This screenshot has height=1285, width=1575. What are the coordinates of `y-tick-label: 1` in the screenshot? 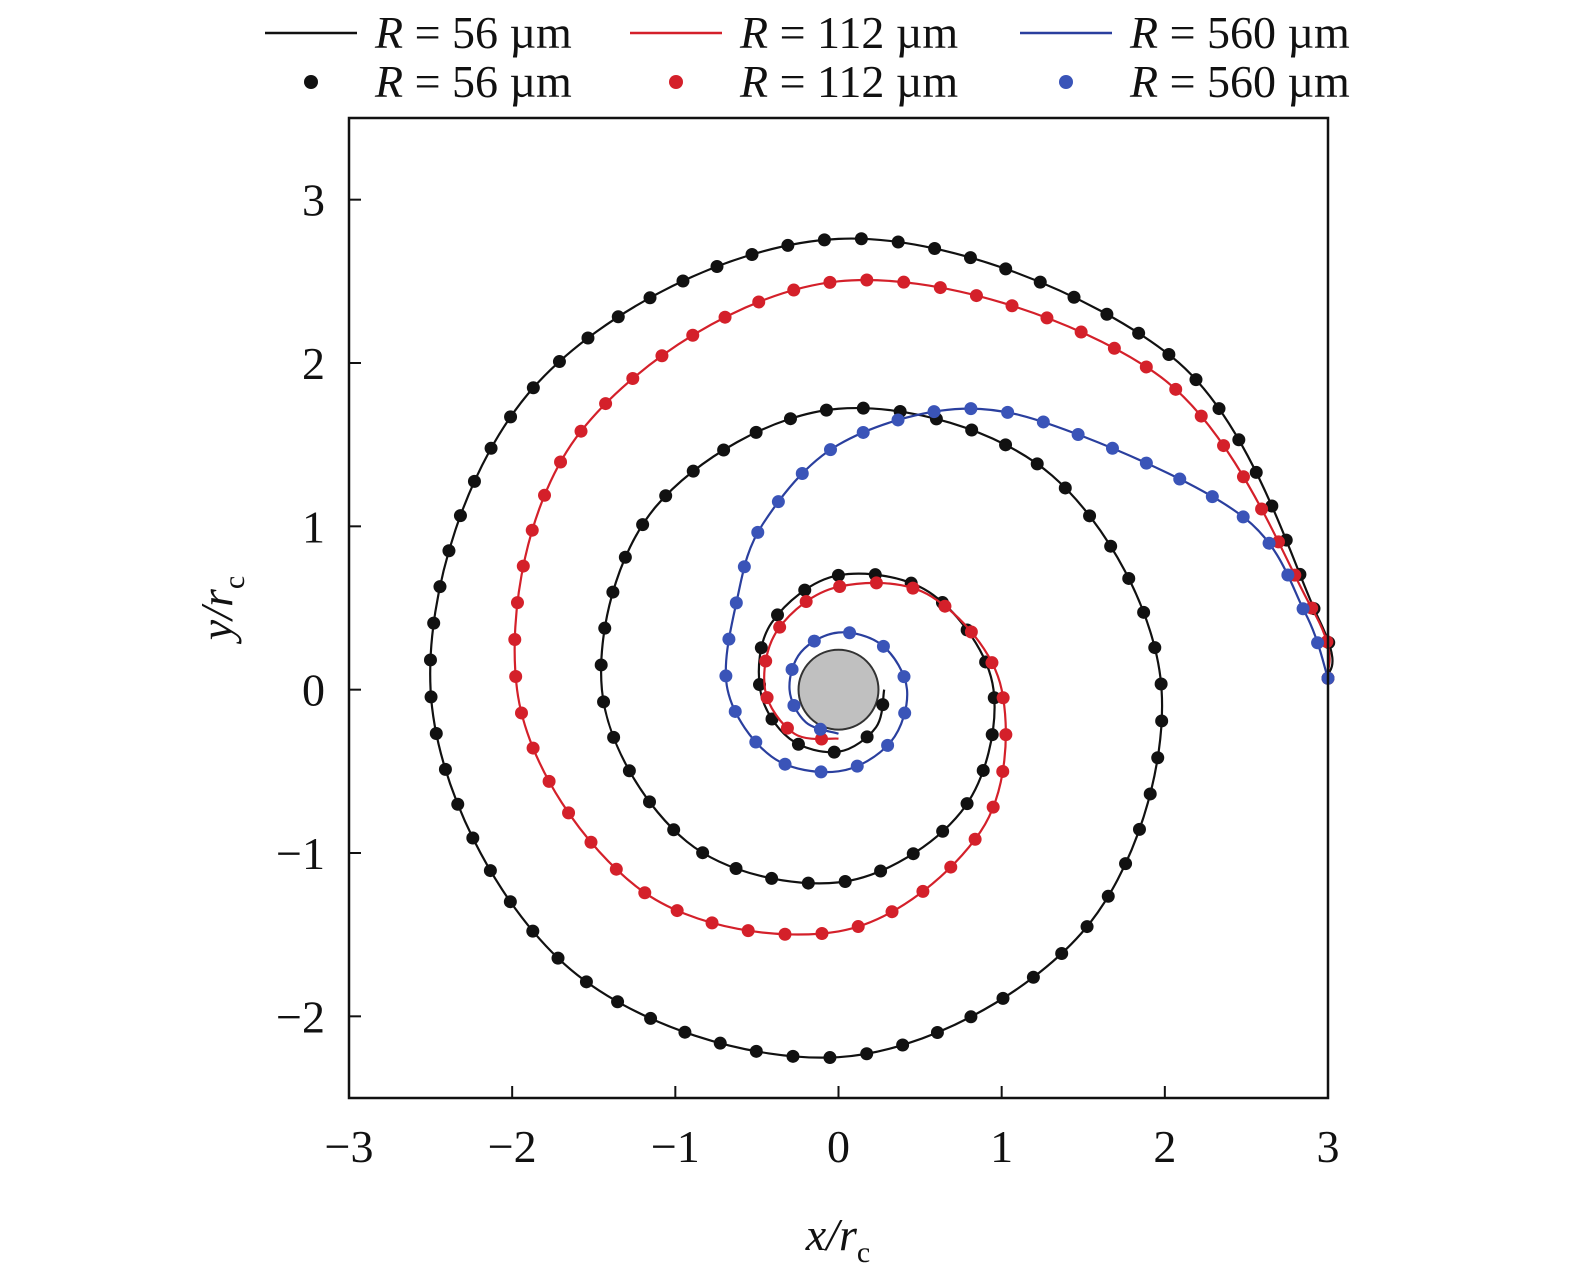 It's located at (313, 526).